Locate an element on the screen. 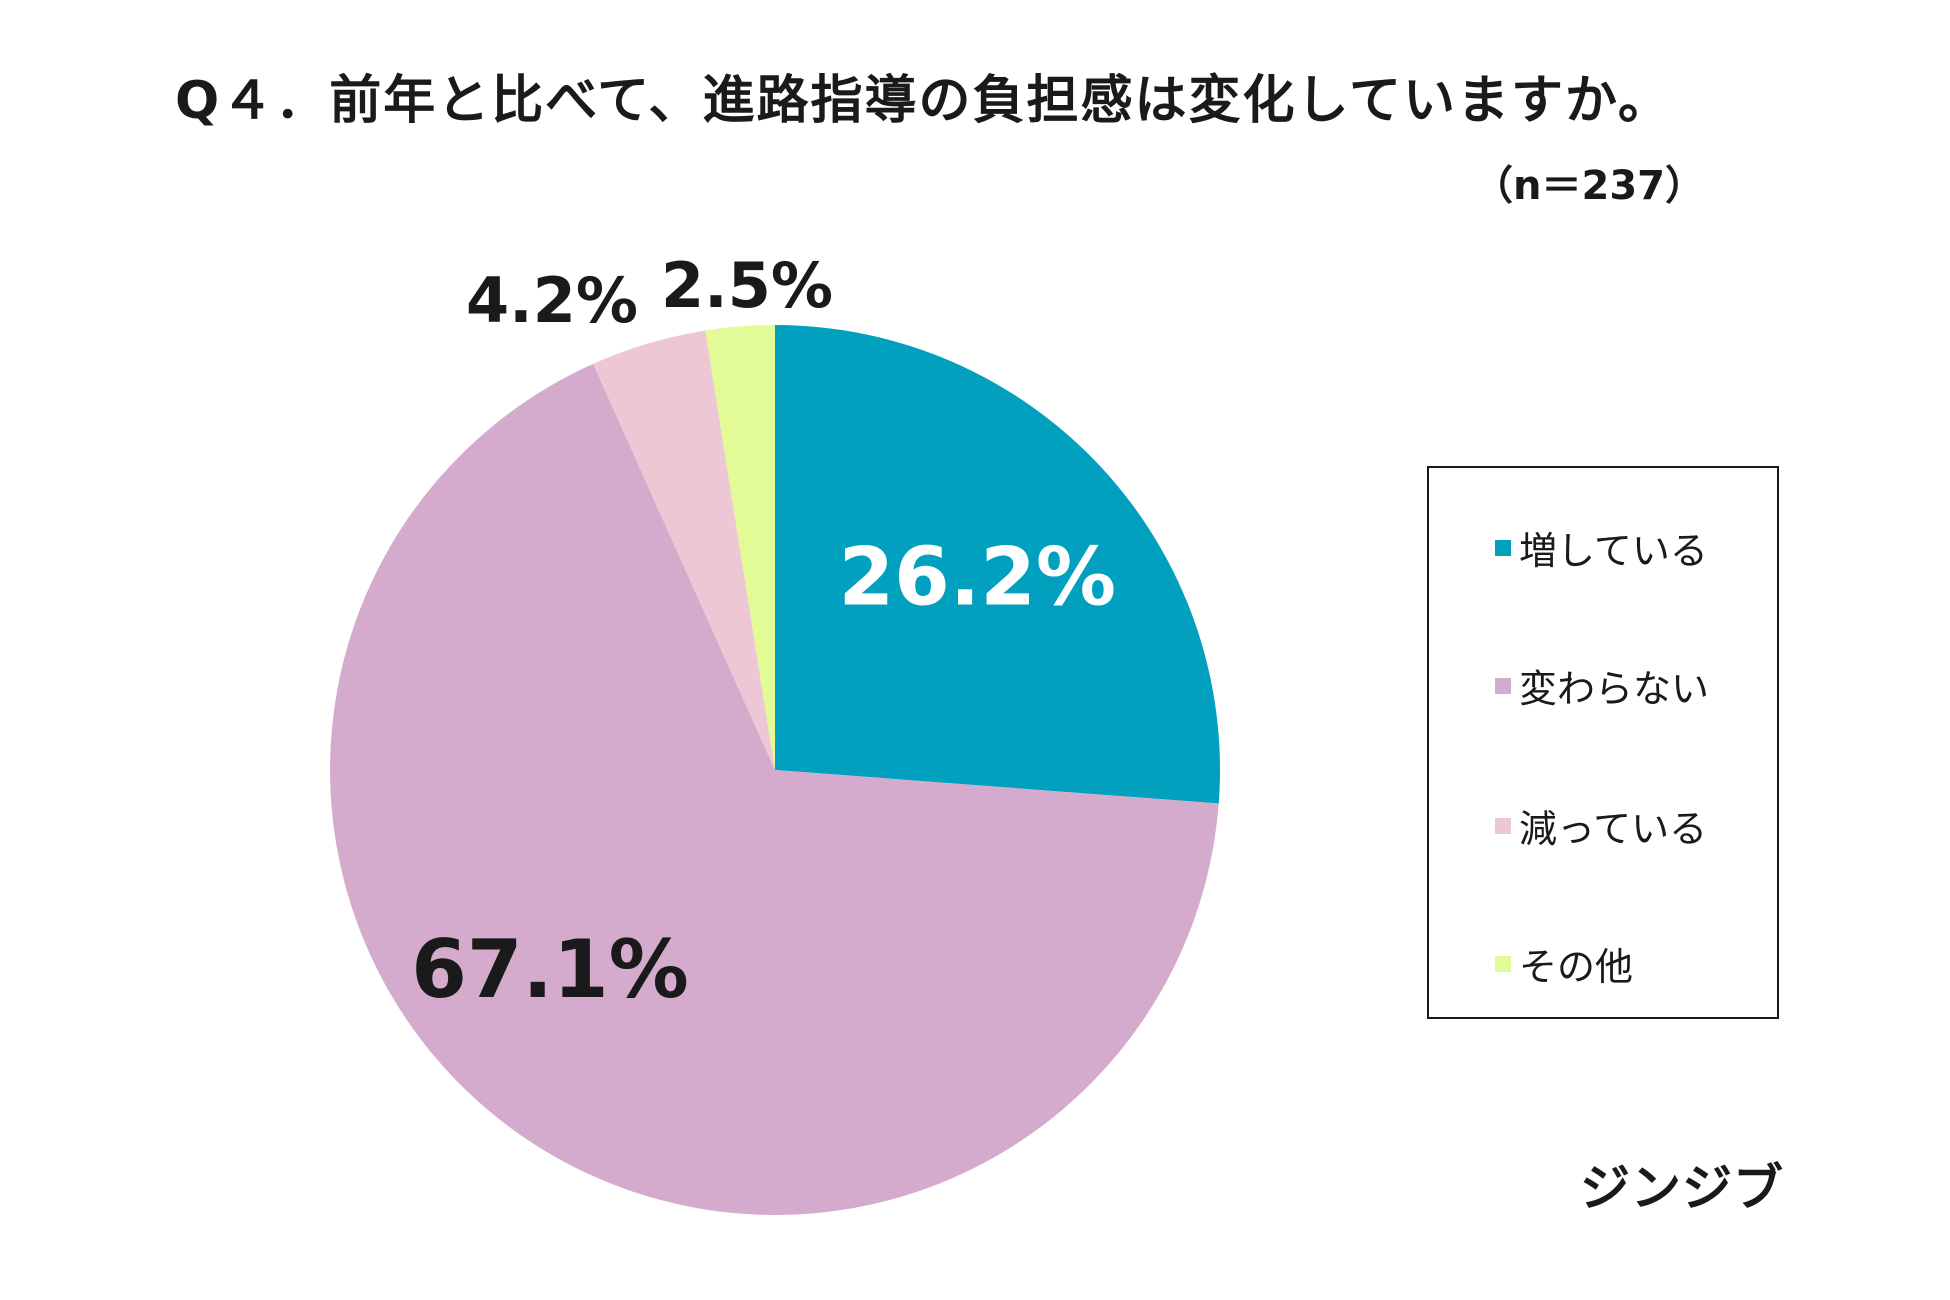 The image size is (1950, 1300). chart-legend: 増している 変わらない 減っている その他 is located at coordinates (1603, 742).